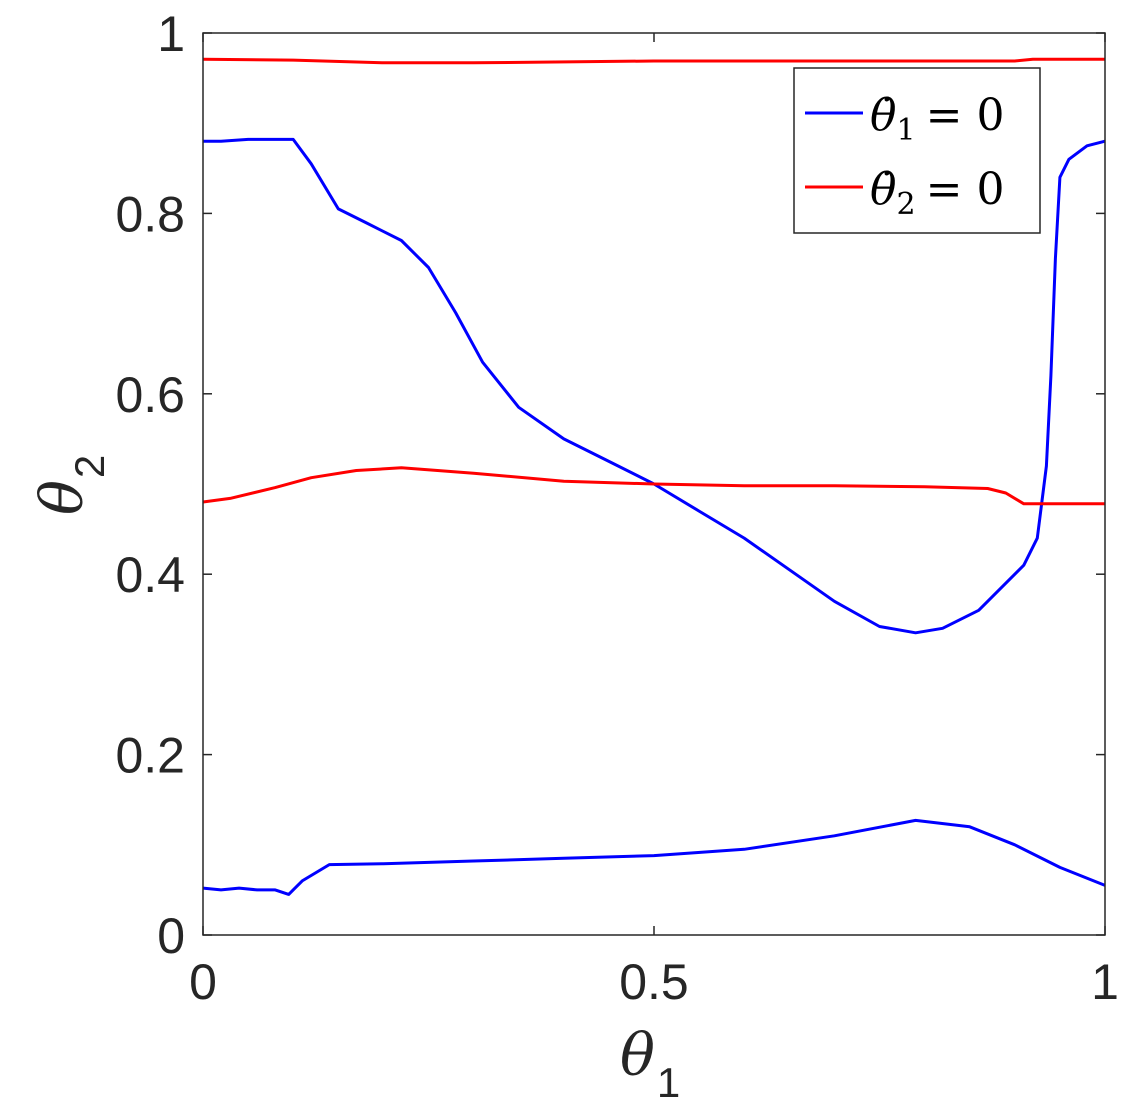 This screenshot has width=1131, height=1110. What do you see at coordinates (150, 395) in the screenshot?
I see `y-tick-label: 0.6` at bounding box center [150, 395].